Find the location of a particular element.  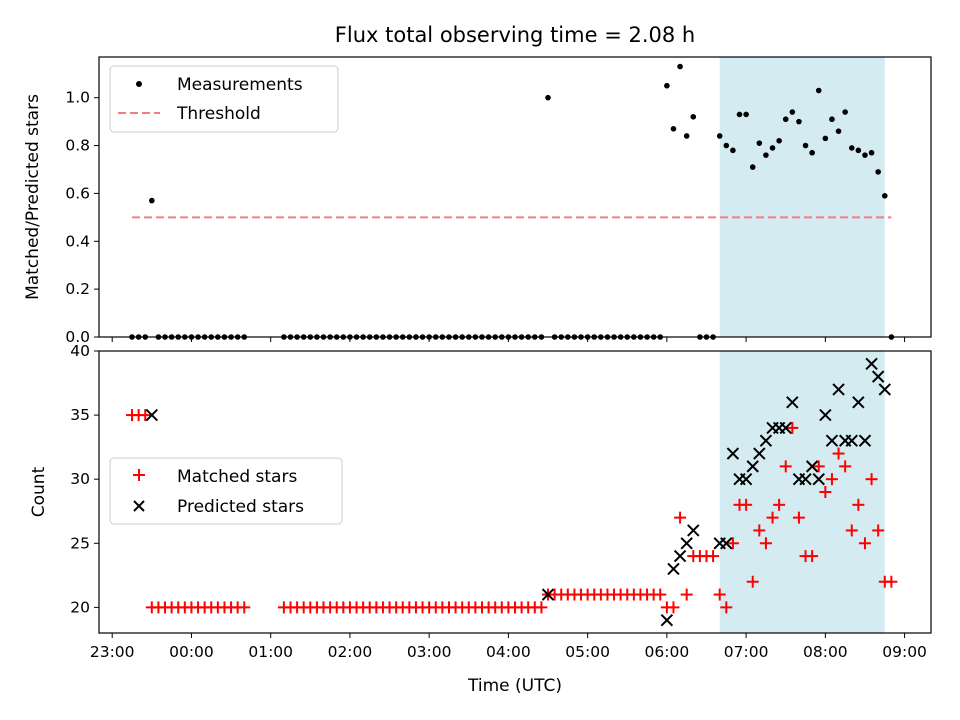

ratio-legend-box is located at coordinates (224, 99).